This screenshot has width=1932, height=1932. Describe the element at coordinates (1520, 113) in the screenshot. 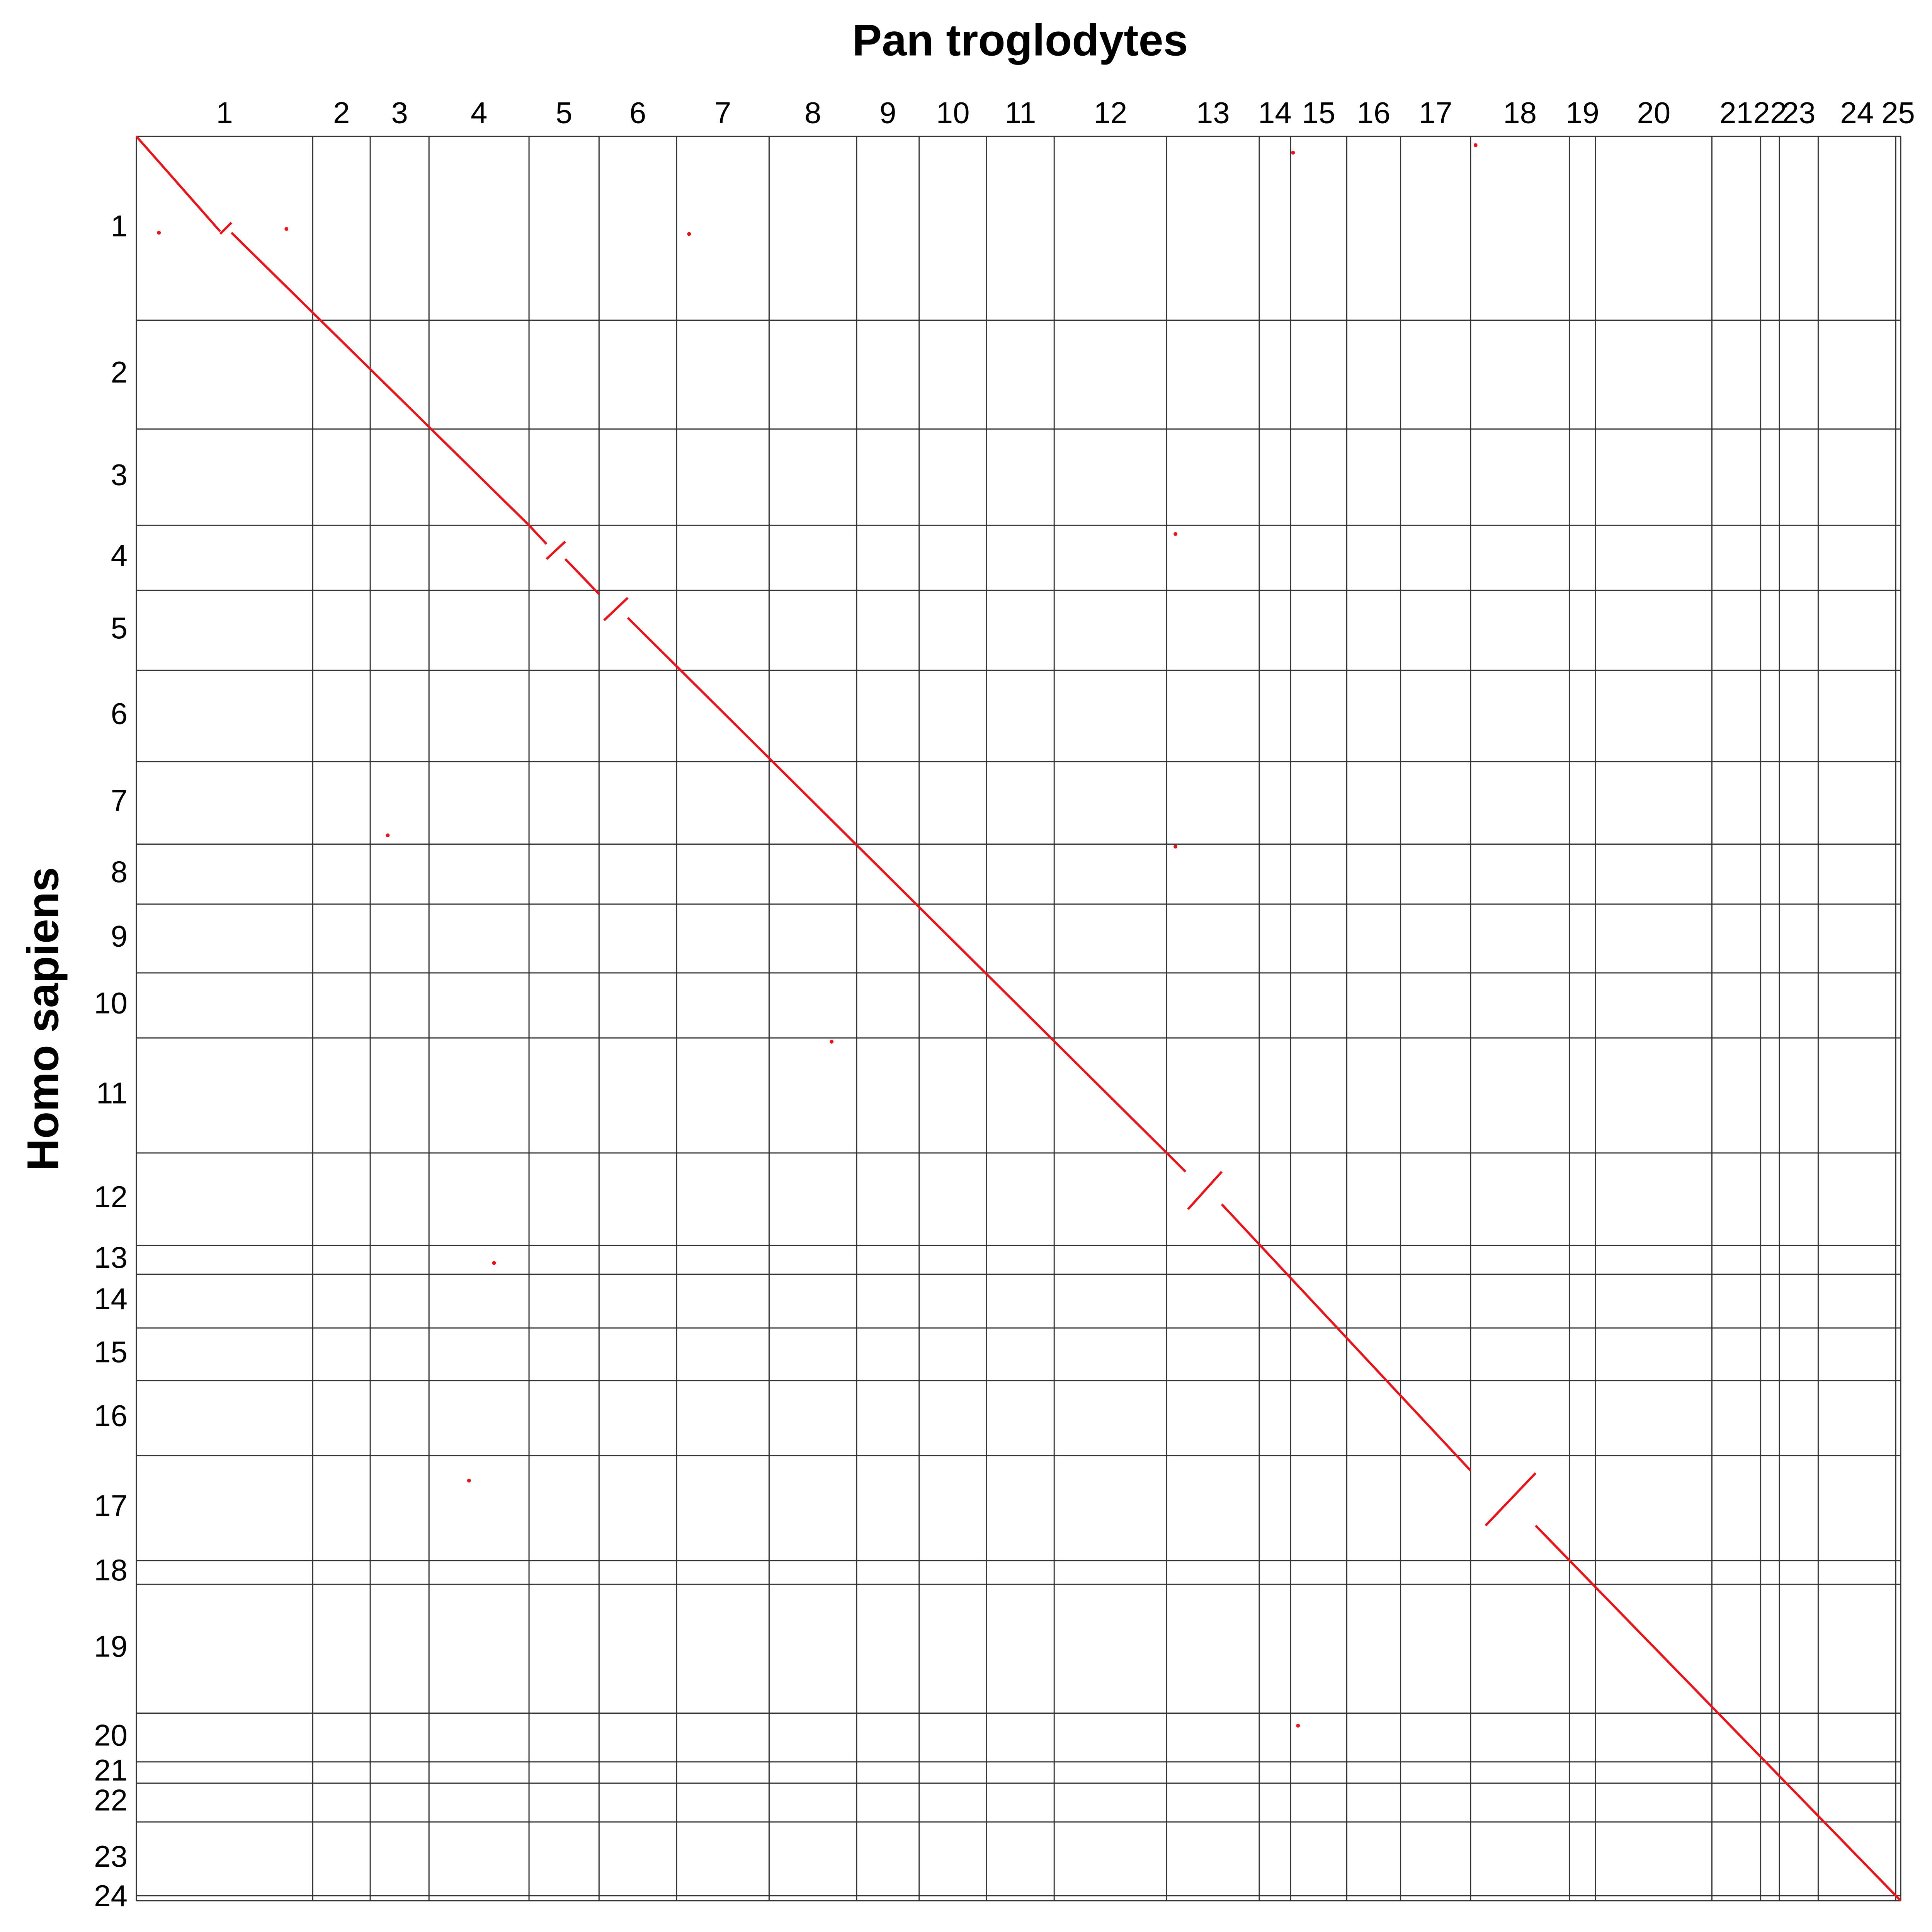

I see `x-tick-label: 18` at that location.